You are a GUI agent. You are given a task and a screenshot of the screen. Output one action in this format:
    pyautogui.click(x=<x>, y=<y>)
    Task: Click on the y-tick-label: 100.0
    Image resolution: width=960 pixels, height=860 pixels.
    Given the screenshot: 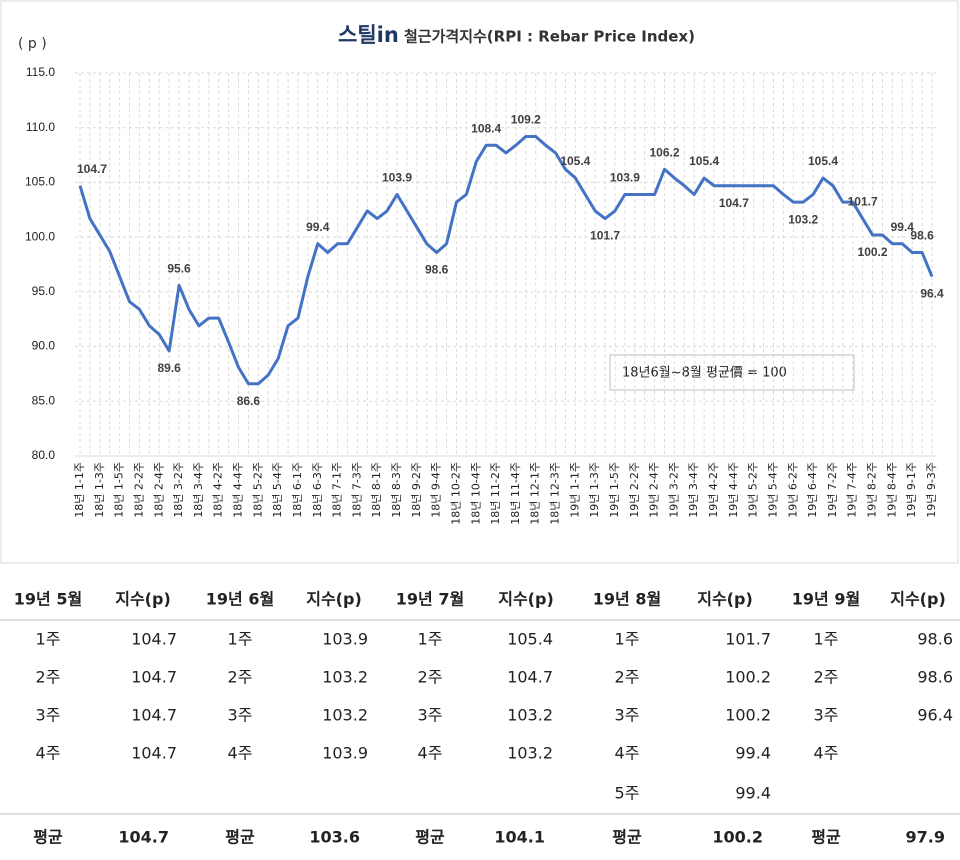 What is the action you would take?
    pyautogui.click(x=40, y=236)
    